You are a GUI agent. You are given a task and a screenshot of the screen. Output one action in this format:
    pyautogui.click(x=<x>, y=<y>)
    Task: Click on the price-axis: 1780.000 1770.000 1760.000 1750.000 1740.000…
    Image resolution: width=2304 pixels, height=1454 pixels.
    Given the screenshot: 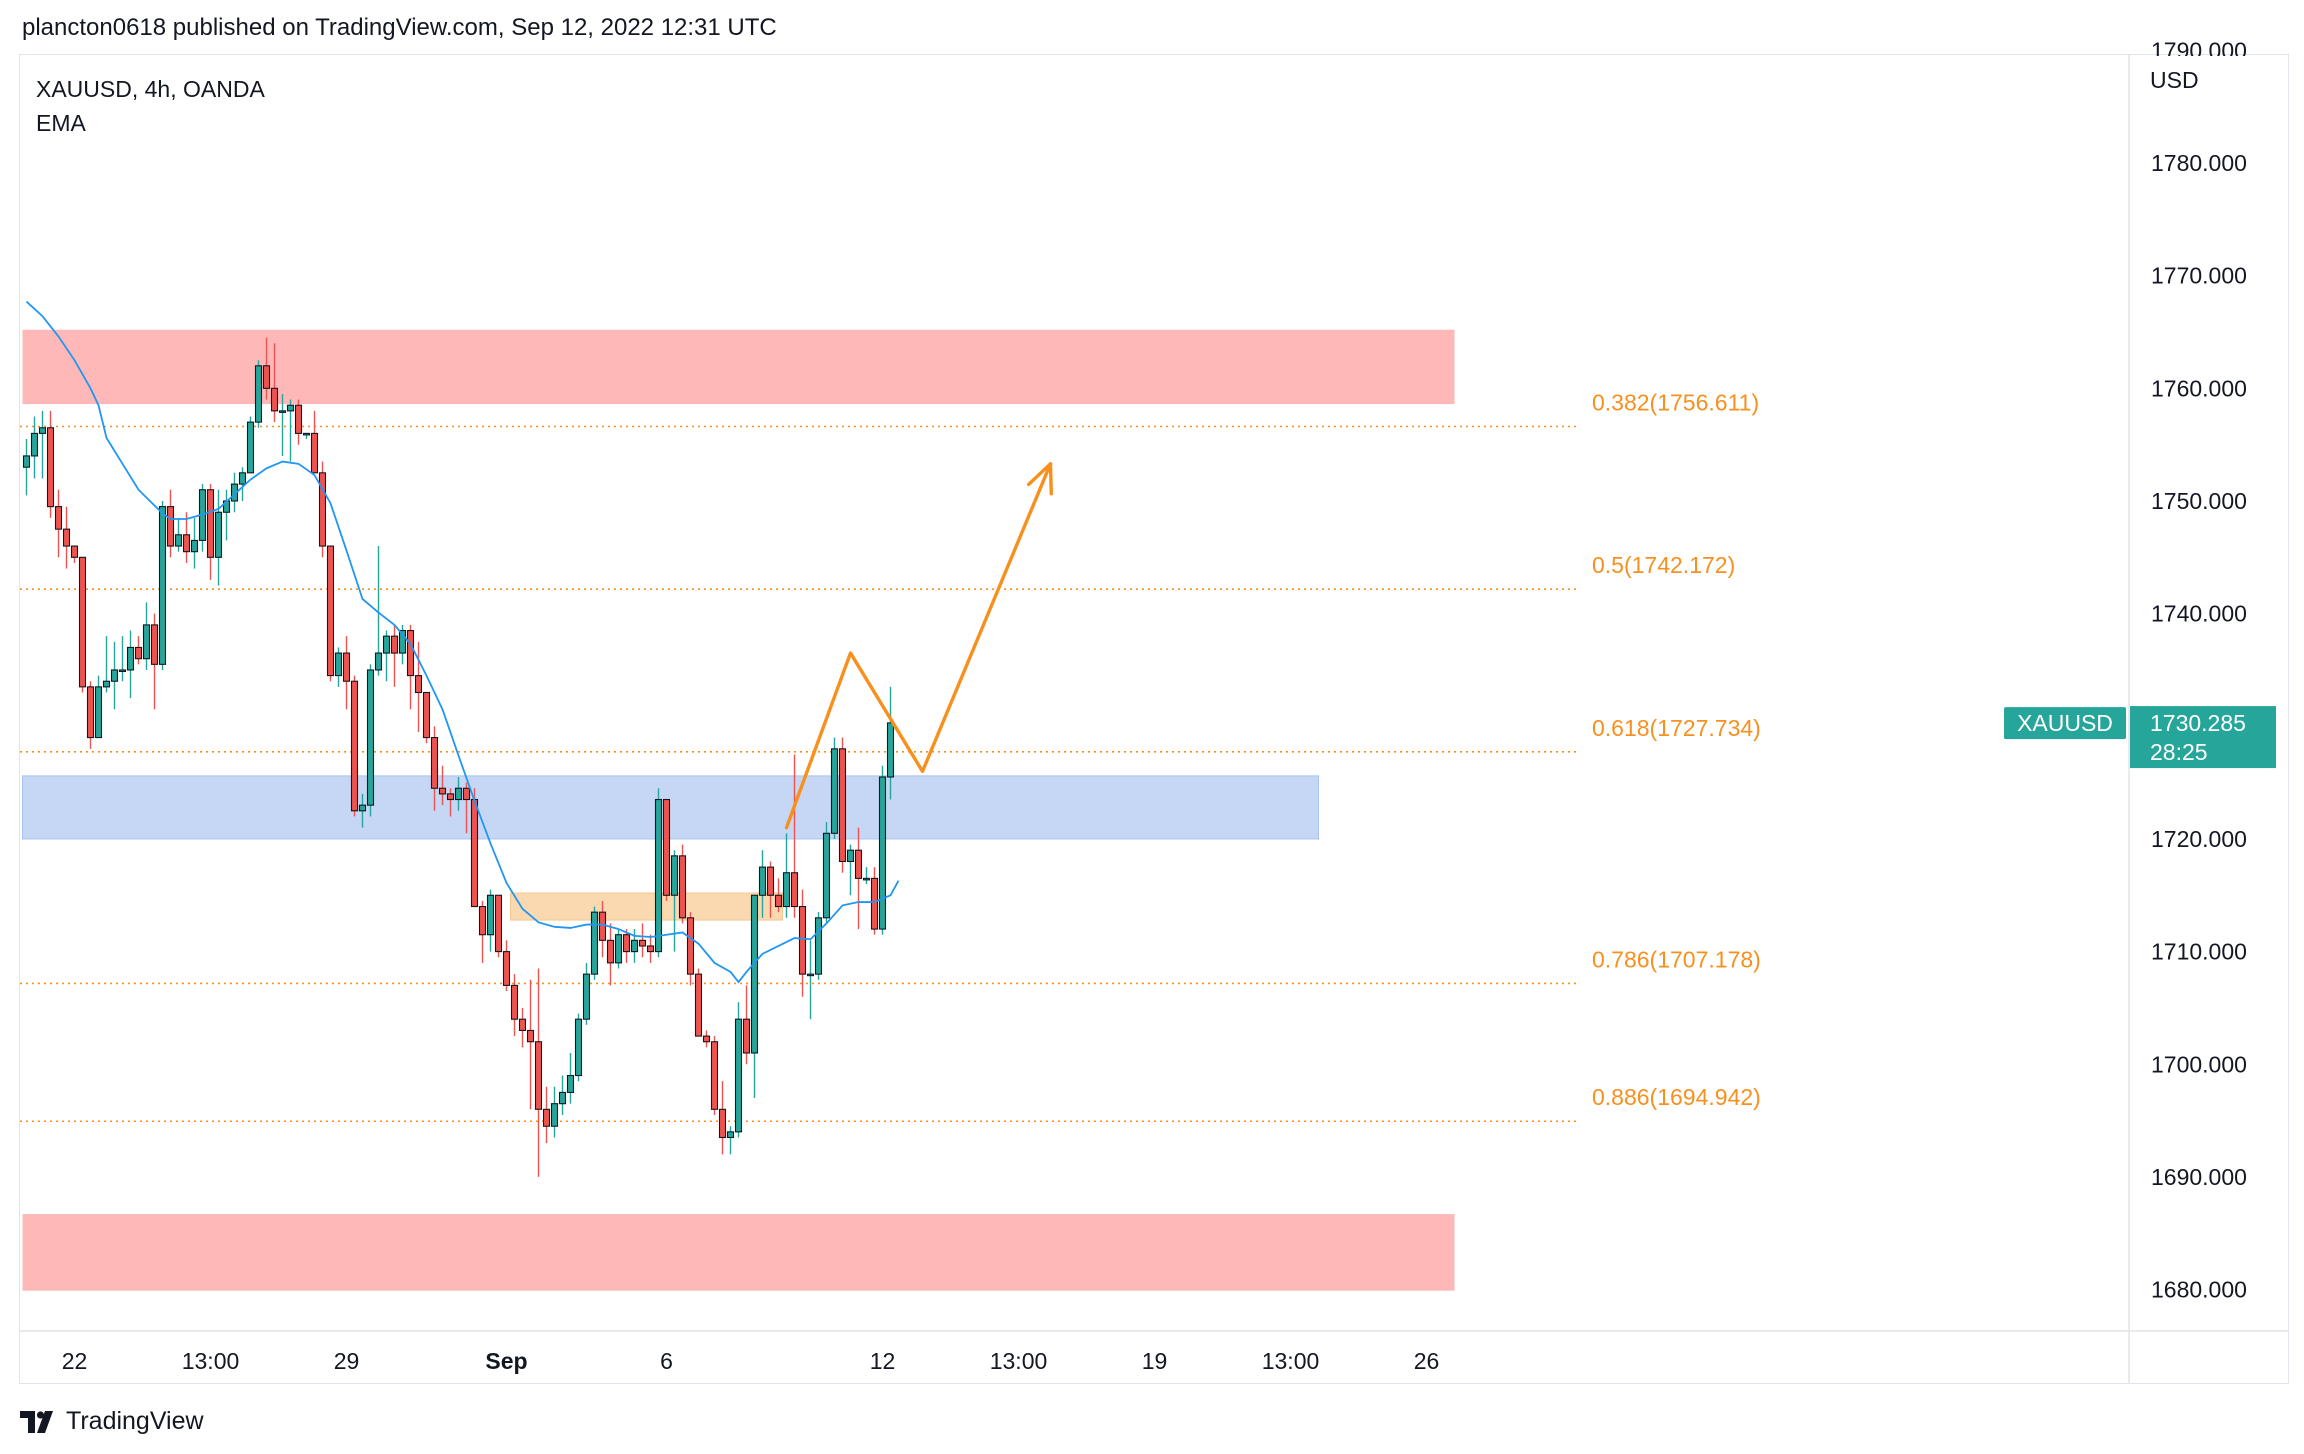 What is the action you would take?
    pyautogui.click(x=2199, y=669)
    